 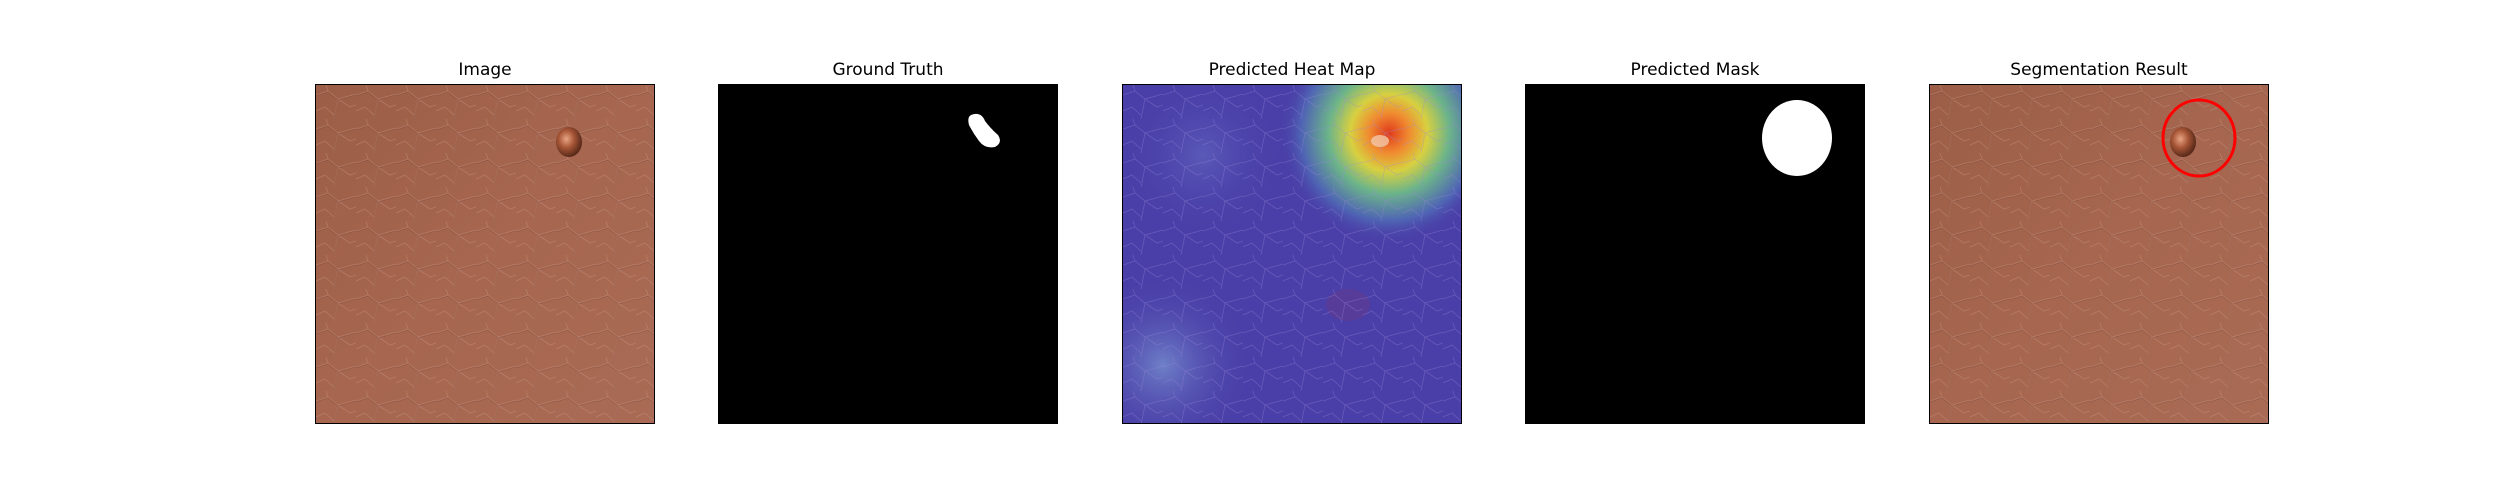 I want to click on panel-title: Ground Truth, so click(x=888, y=70).